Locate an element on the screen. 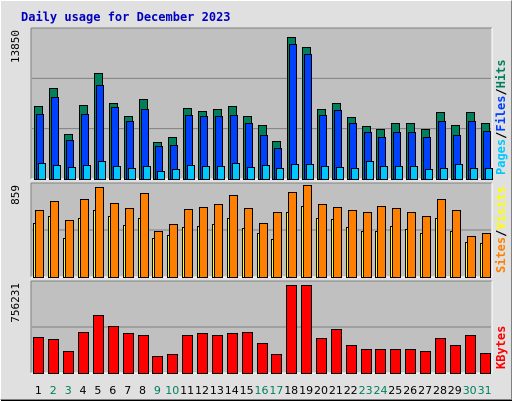 Image resolution: width=512 pixels, height=401 pixels. legend-item-kbytes: KBytes is located at coordinates (501, 347).